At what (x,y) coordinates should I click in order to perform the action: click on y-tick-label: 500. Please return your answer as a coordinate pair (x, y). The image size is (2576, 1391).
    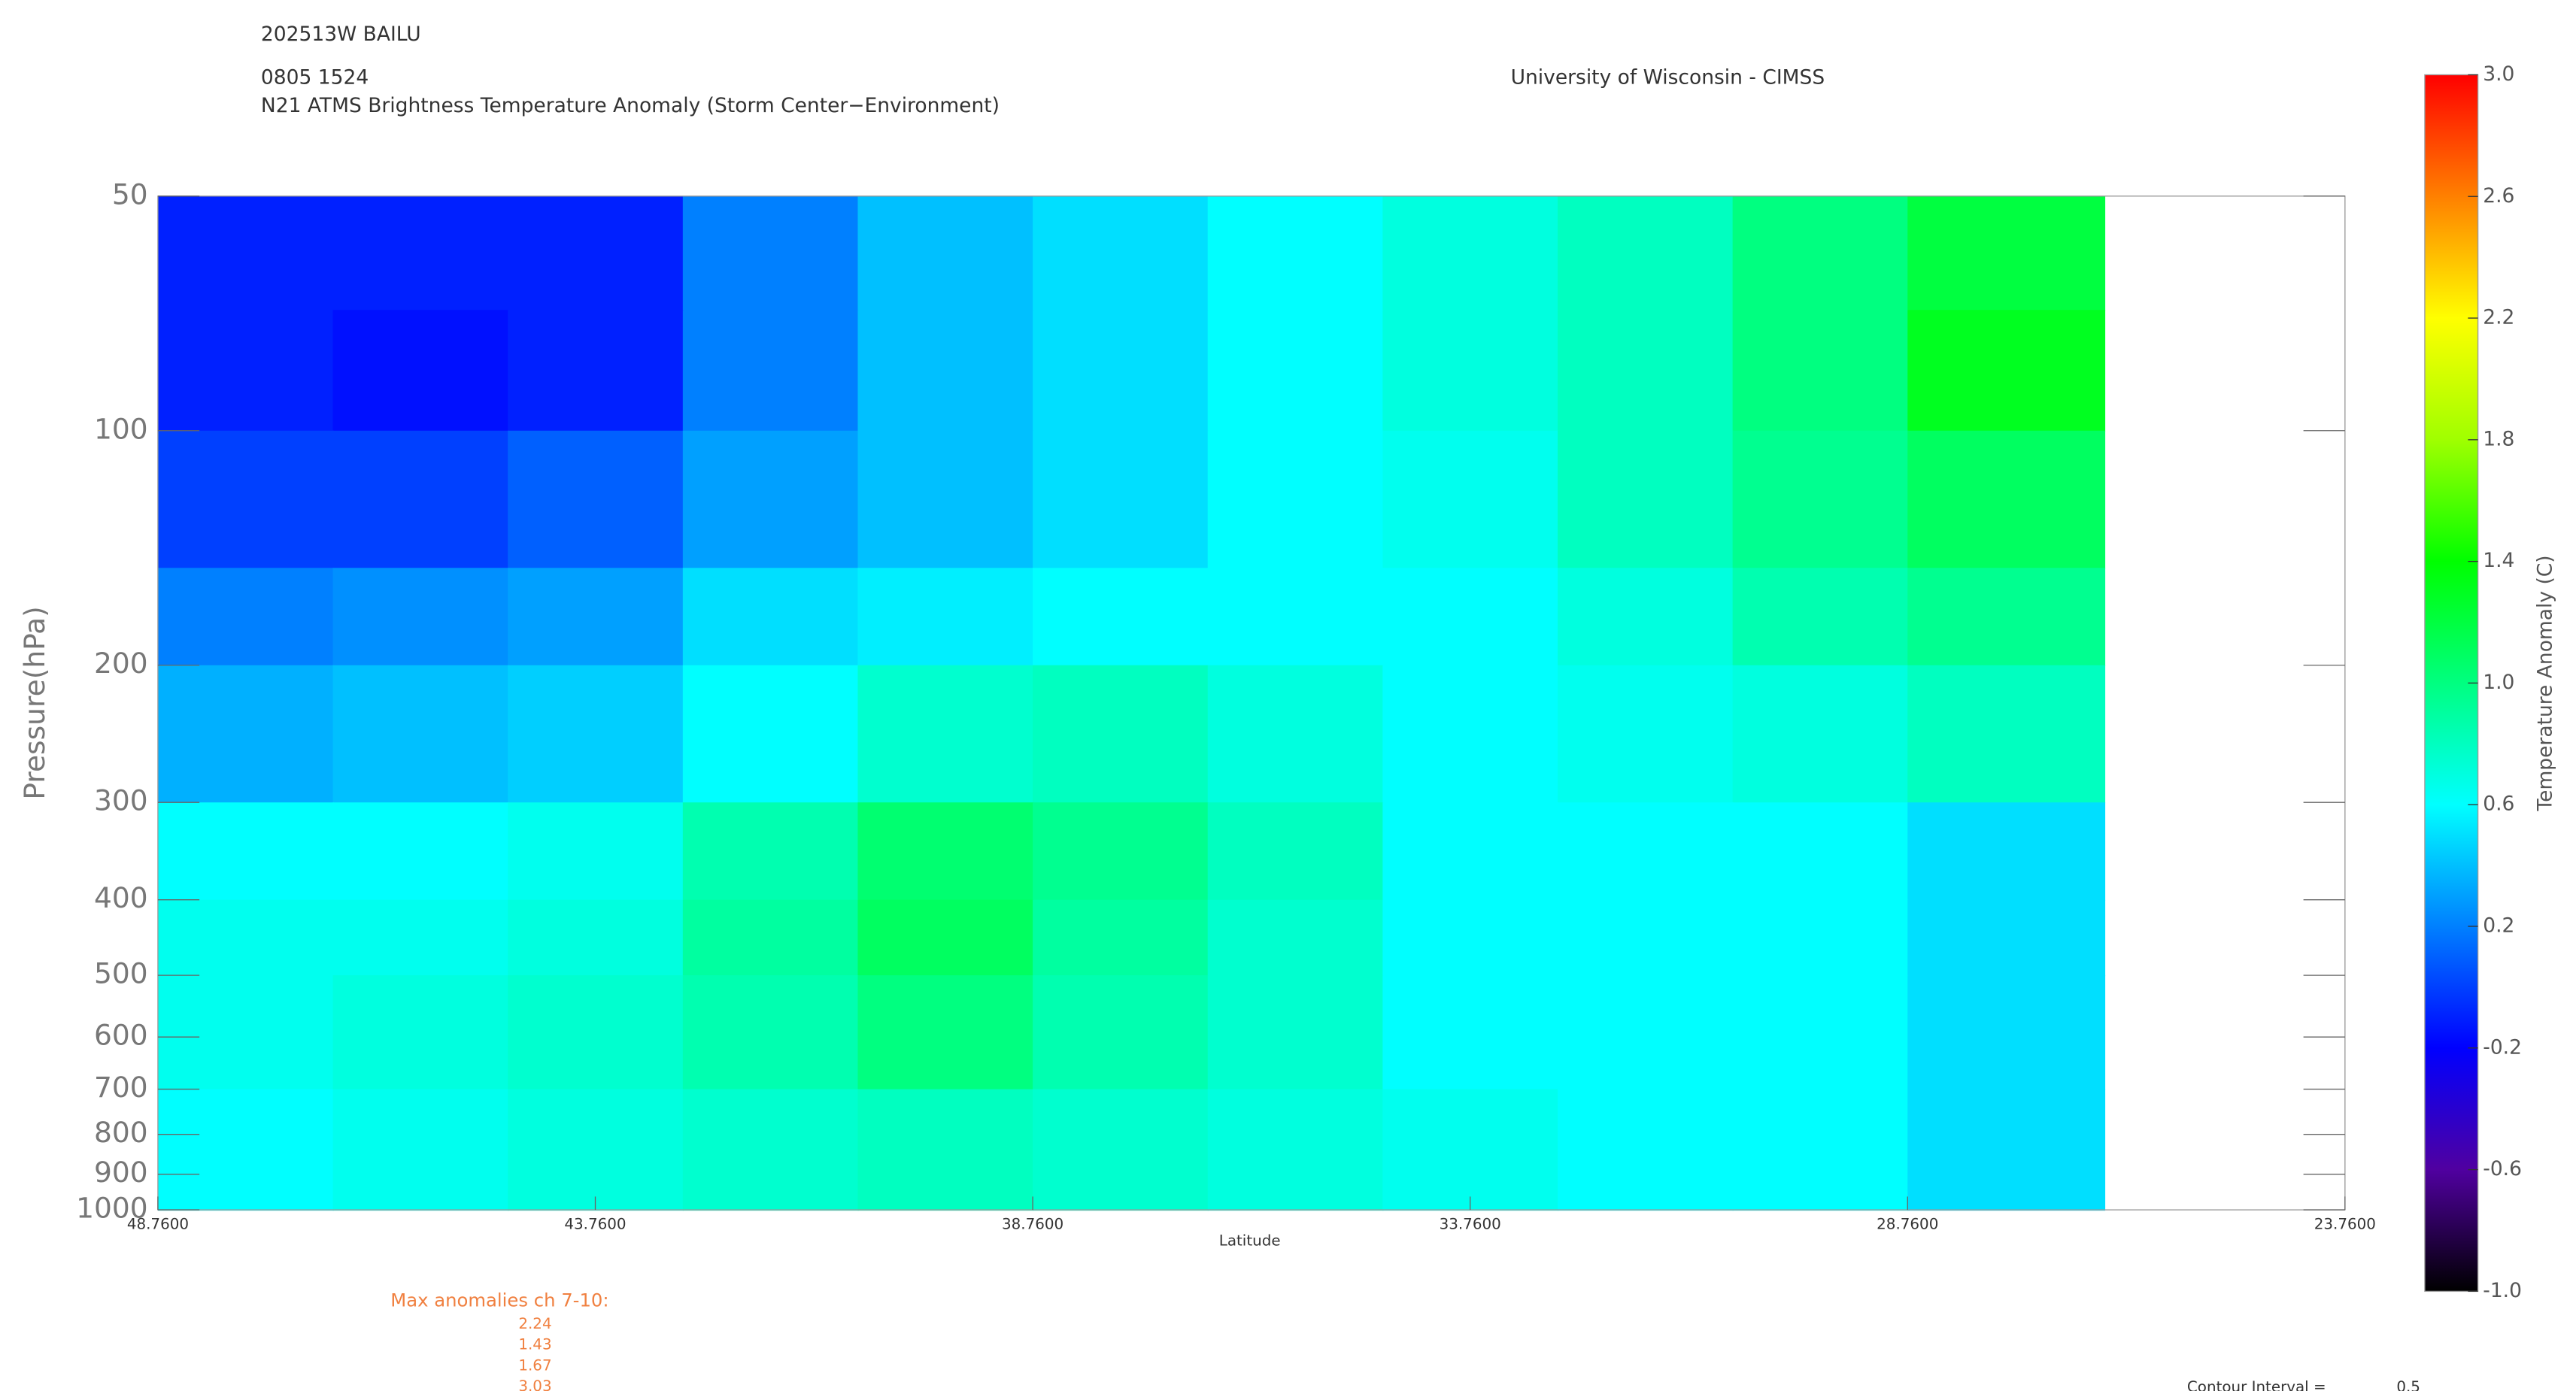
    Looking at the image, I should click on (121, 973).